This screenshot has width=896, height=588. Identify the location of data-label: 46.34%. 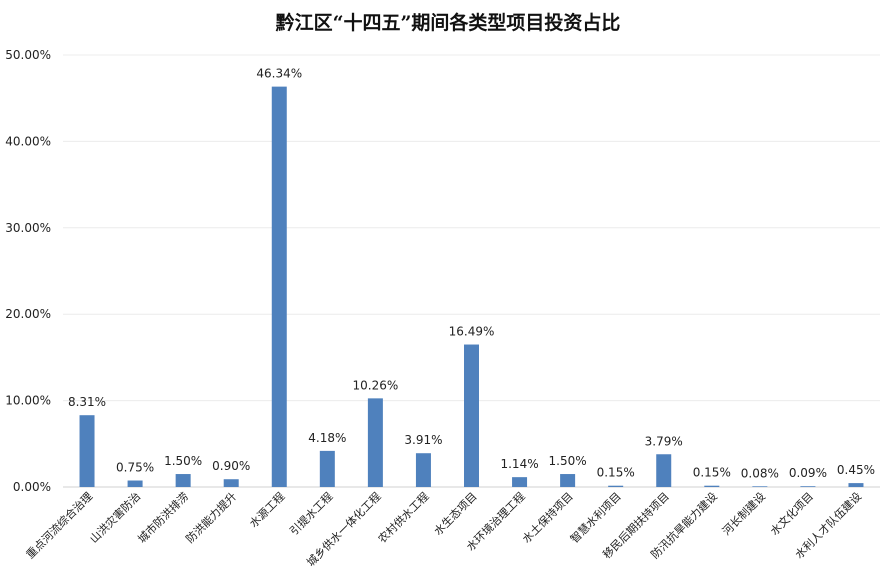
(279, 74).